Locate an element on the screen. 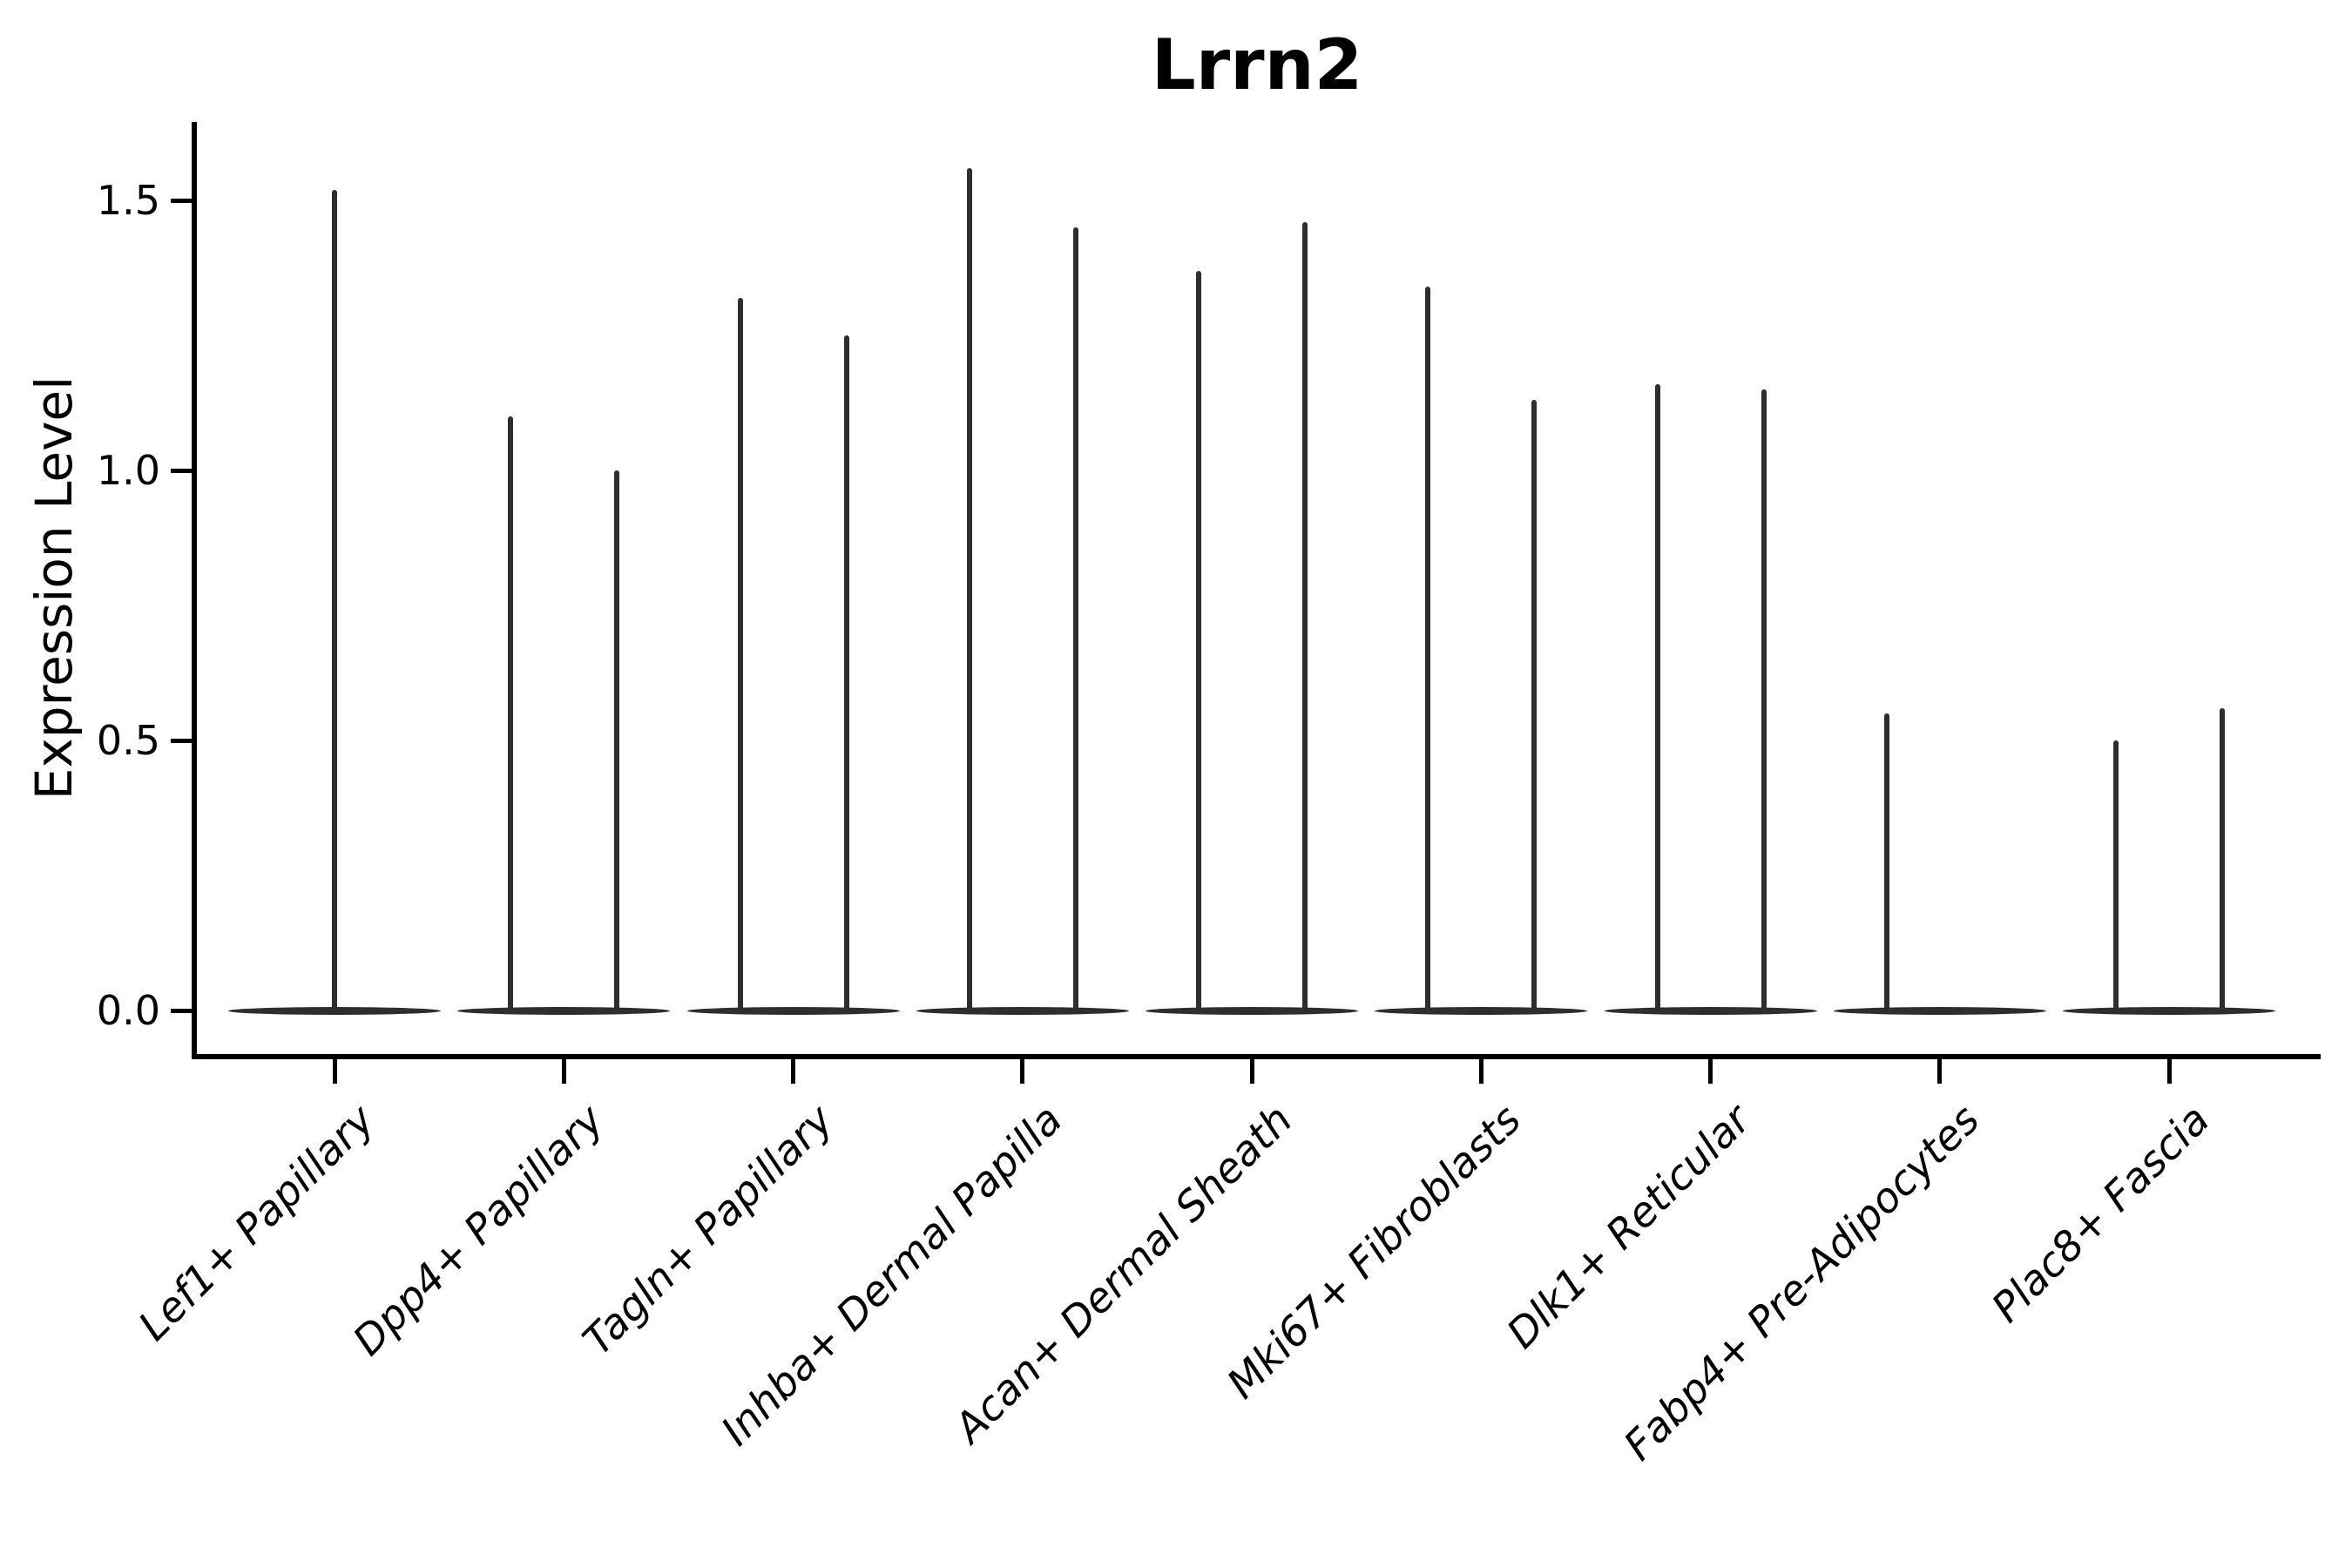  x-axis-spine is located at coordinates (1256, 1056).